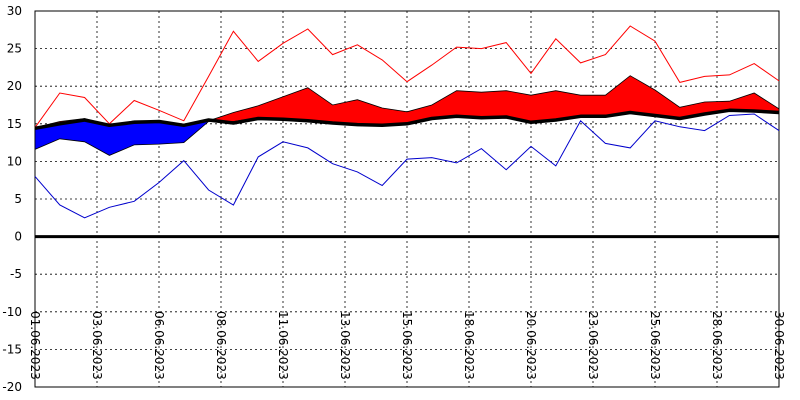 This screenshot has height=400, width=800. Describe the element at coordinates (779, 345) in the screenshot. I see `x-tick-label: 30.06.2023` at that location.